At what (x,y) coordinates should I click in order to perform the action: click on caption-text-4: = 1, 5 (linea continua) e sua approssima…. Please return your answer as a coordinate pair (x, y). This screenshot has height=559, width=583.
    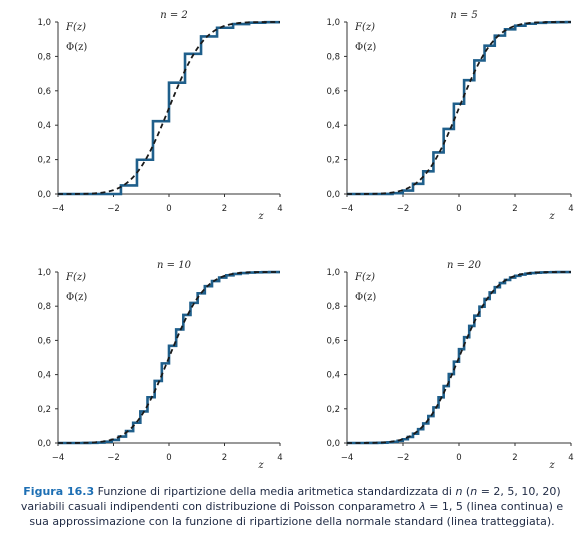
    Looking at the image, I should click on (296, 514).